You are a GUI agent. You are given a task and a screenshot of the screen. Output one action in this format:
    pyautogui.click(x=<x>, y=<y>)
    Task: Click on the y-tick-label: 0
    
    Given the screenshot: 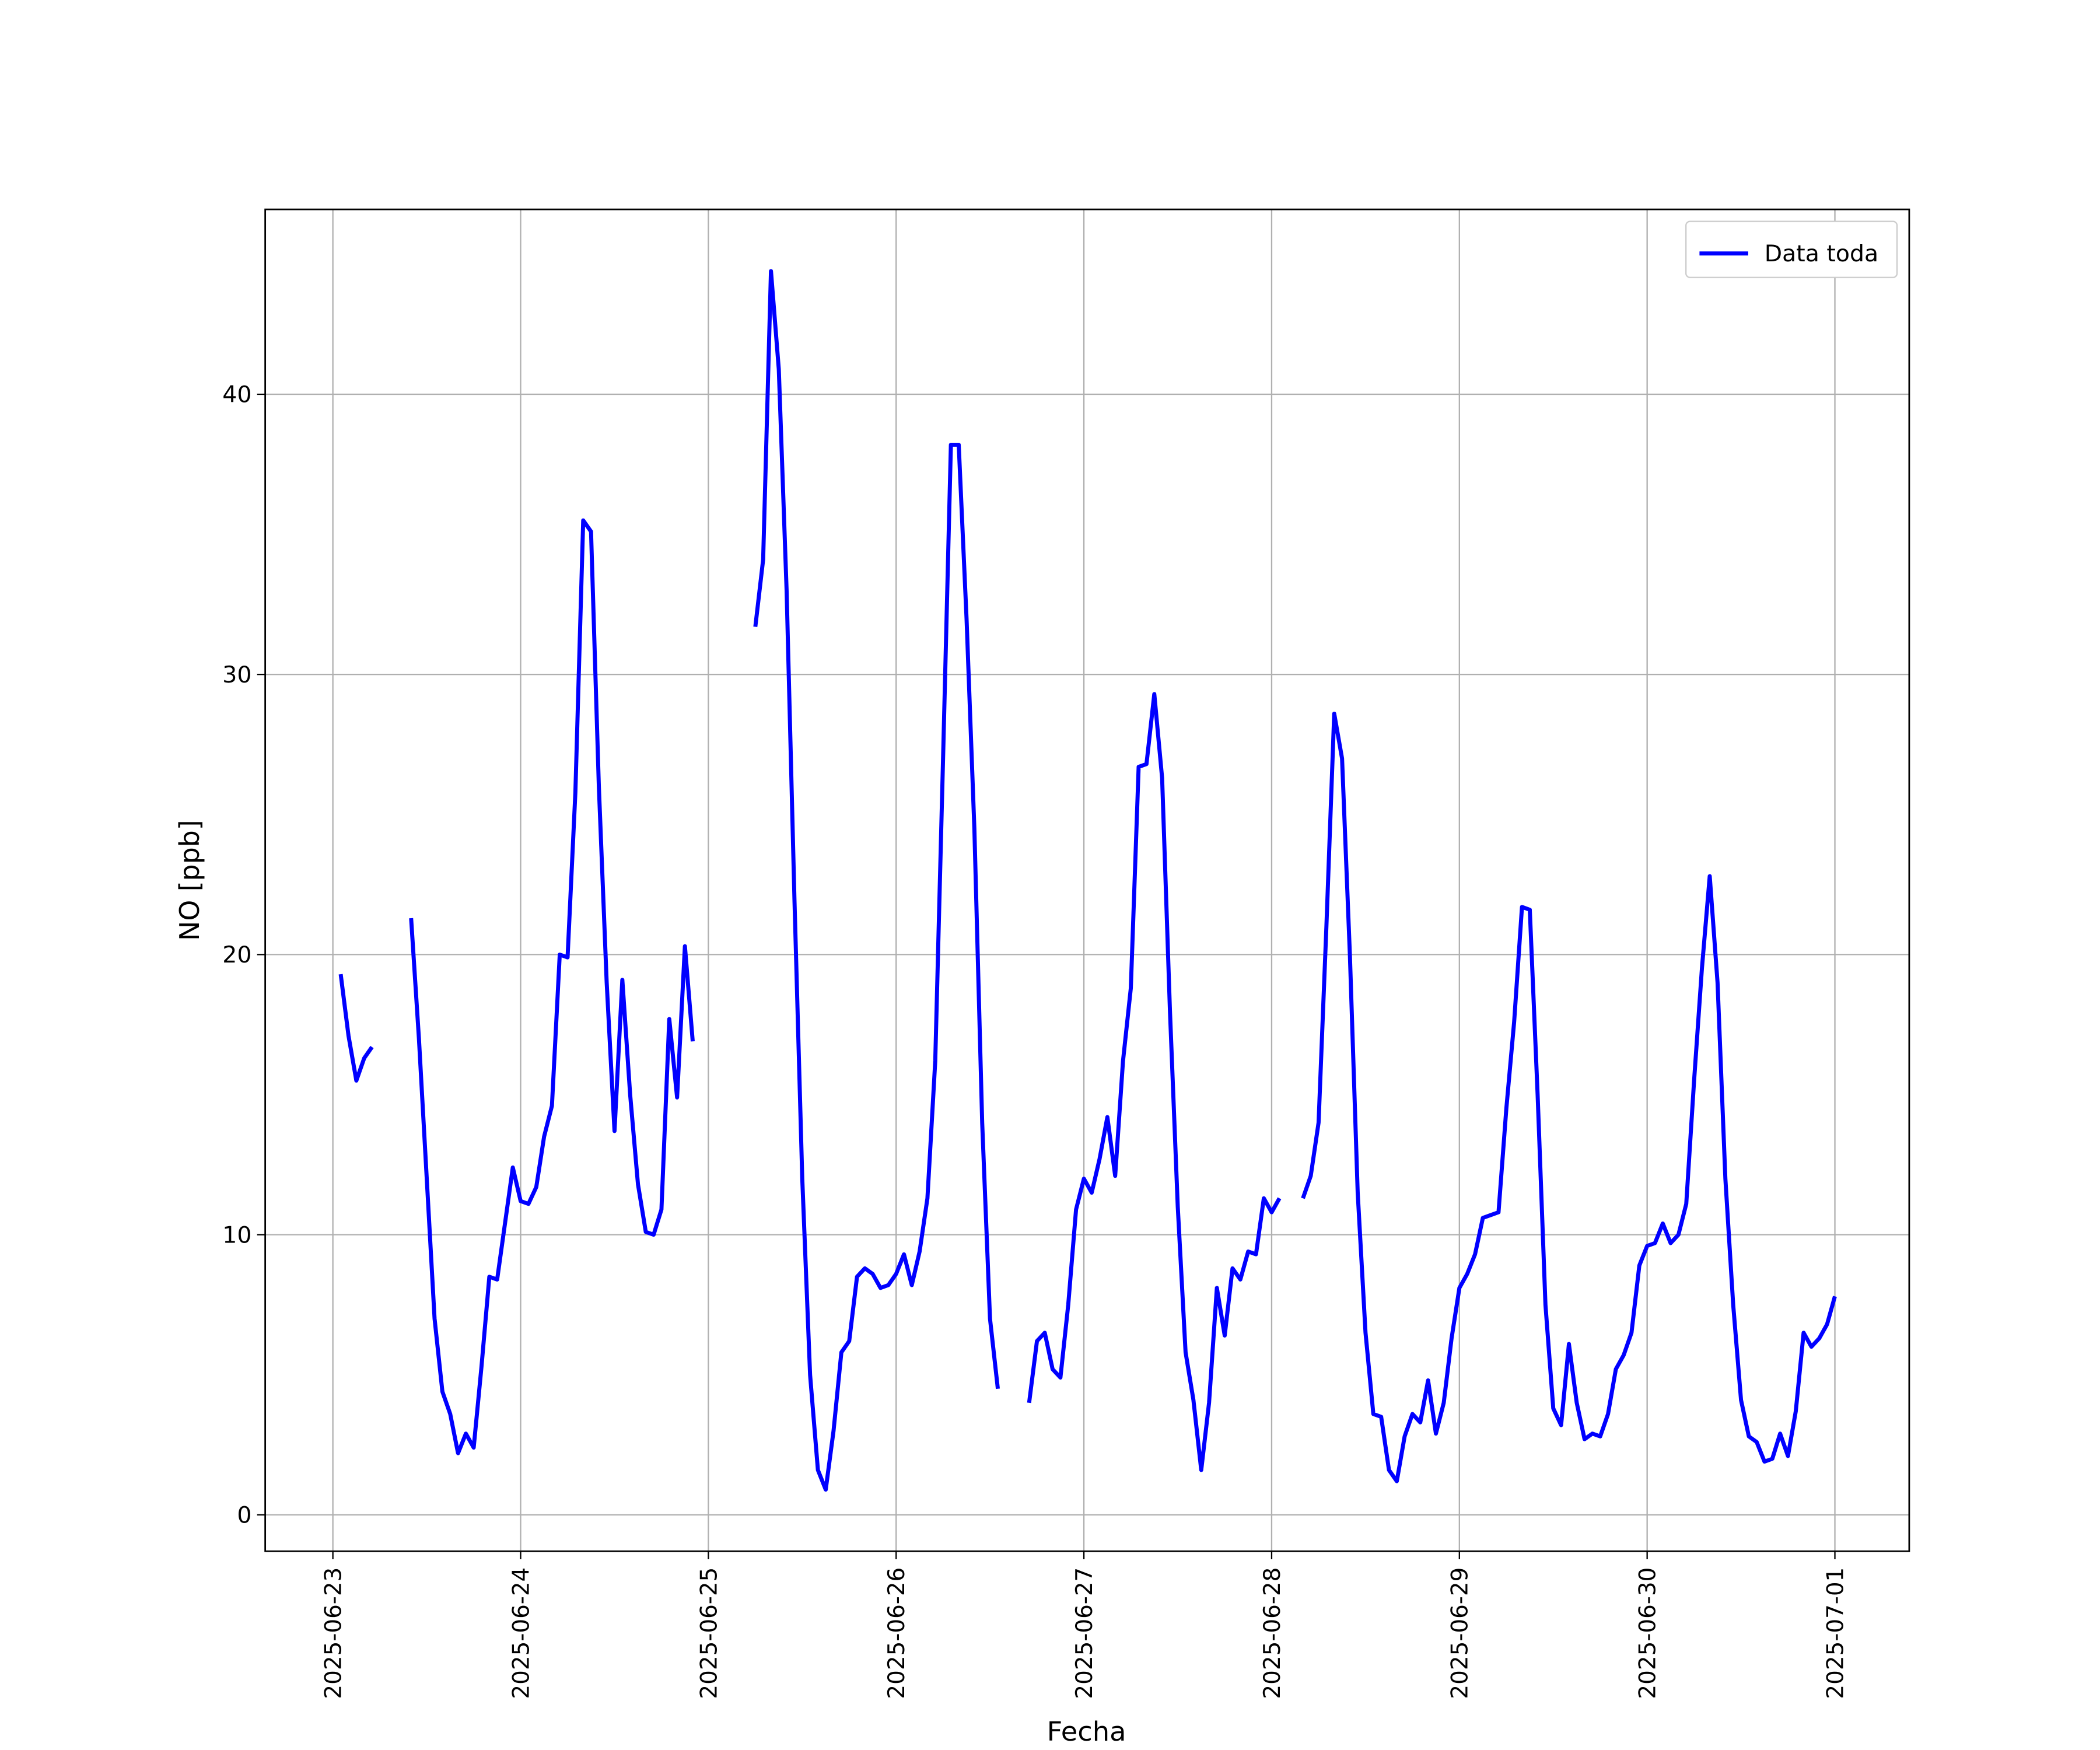 What is the action you would take?
    pyautogui.click(x=244, y=1516)
    